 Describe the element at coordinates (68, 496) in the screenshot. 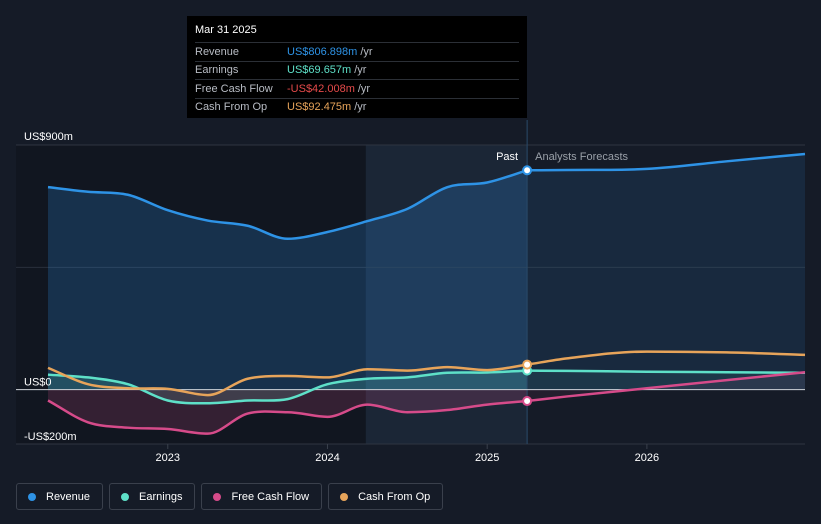

I see `legend-label: Revenue` at that location.